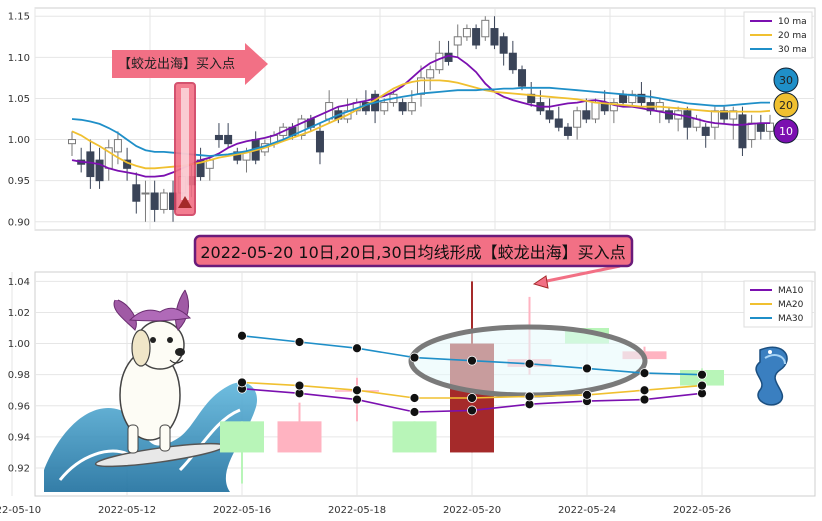 The height and width of the screenshot is (521, 822). Describe the element at coordinates (791, 319) in the screenshot. I see `legend-bottom-ma30: MA30` at that location.